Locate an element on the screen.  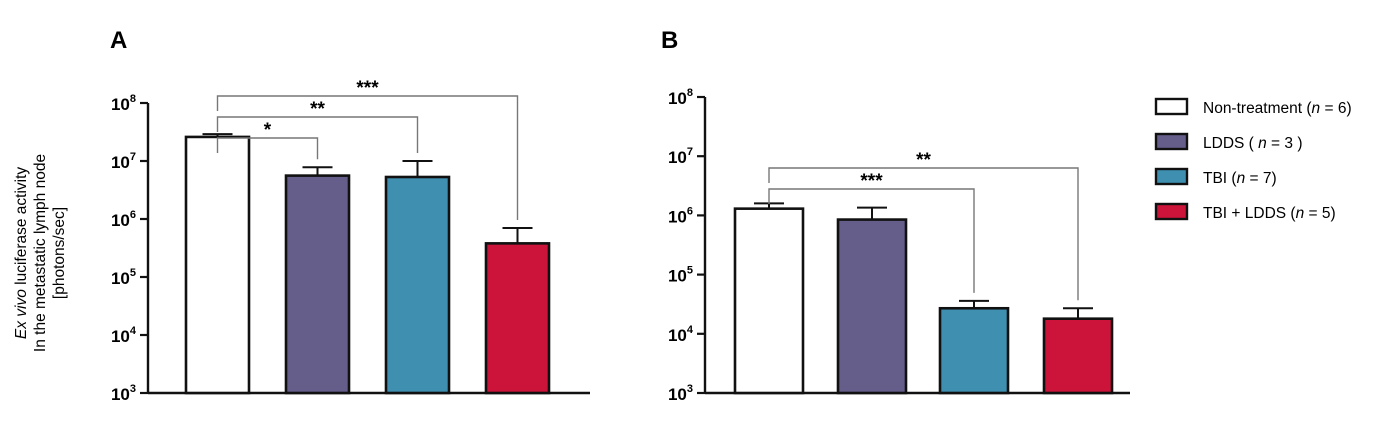
legend-item-label: LDDS ( n = 3 ) is located at coordinates (1253, 143).